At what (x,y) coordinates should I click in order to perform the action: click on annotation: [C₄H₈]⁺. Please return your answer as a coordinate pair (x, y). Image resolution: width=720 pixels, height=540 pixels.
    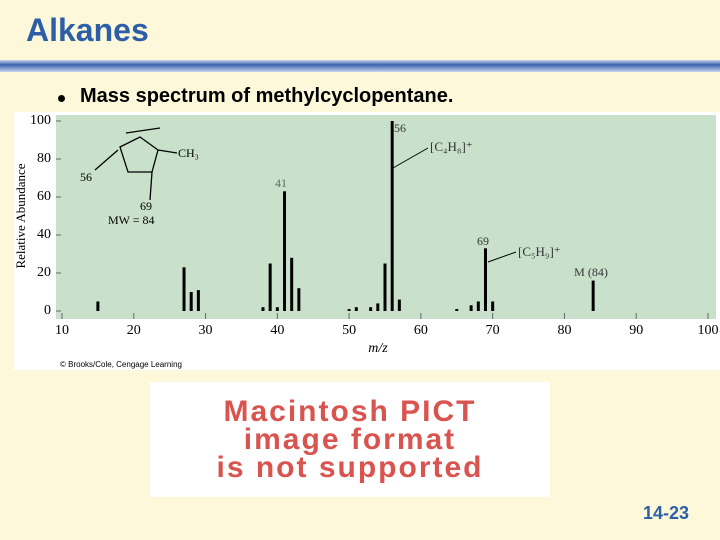
    Looking at the image, I should click on (451, 146).